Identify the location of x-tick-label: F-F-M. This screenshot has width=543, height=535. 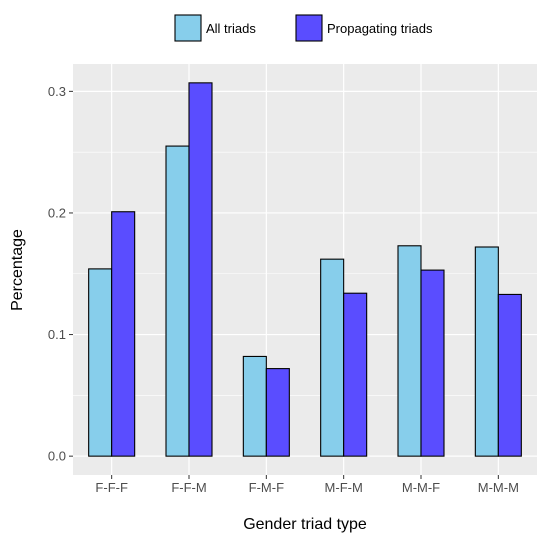
(188, 487).